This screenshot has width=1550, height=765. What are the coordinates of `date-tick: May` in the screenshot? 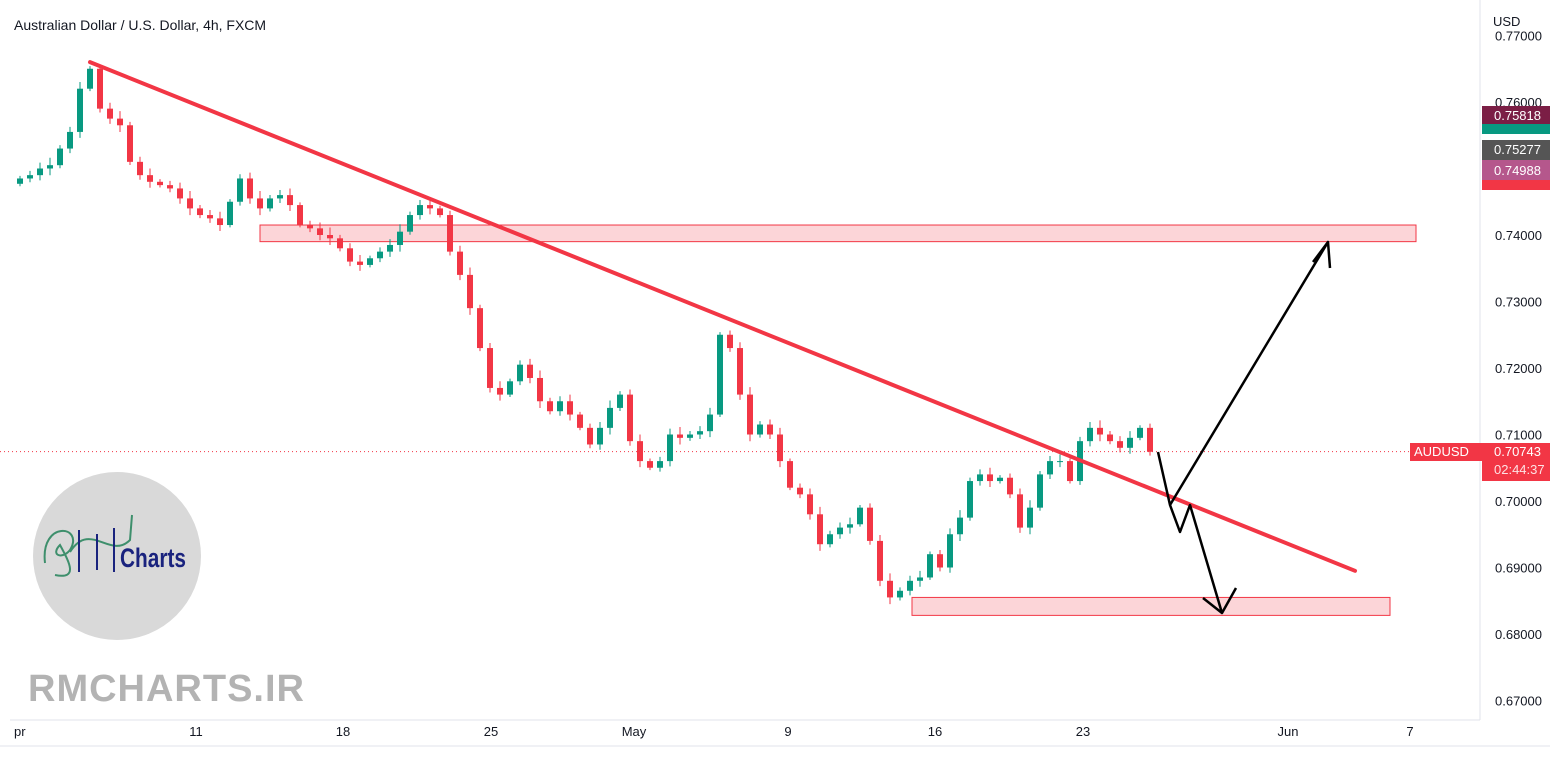 It's located at (634, 731).